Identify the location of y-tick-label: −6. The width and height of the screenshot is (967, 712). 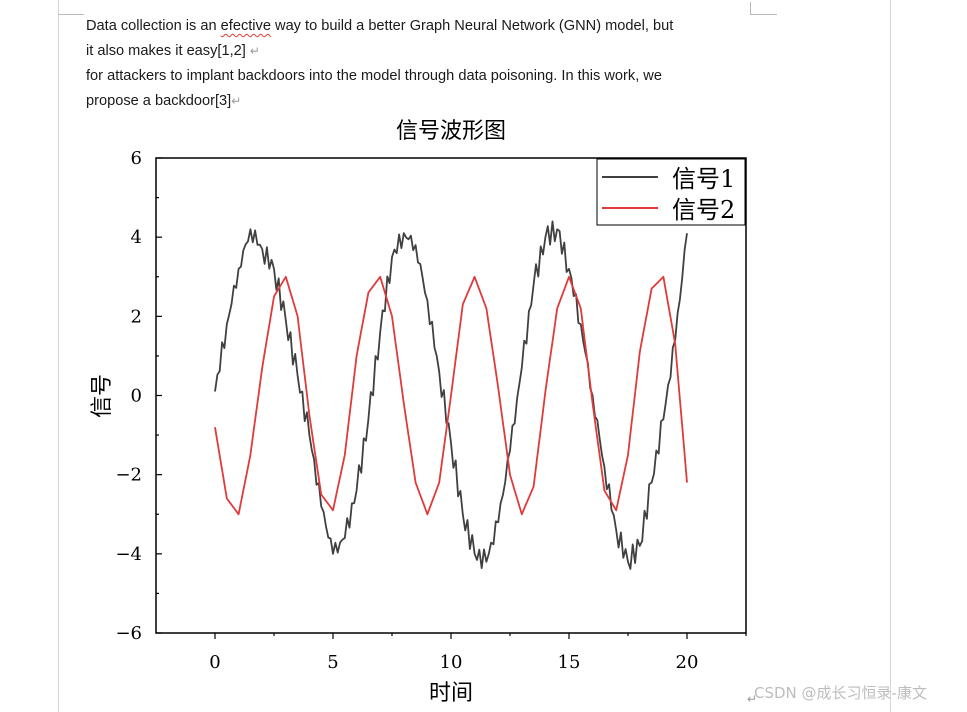
(128, 633).